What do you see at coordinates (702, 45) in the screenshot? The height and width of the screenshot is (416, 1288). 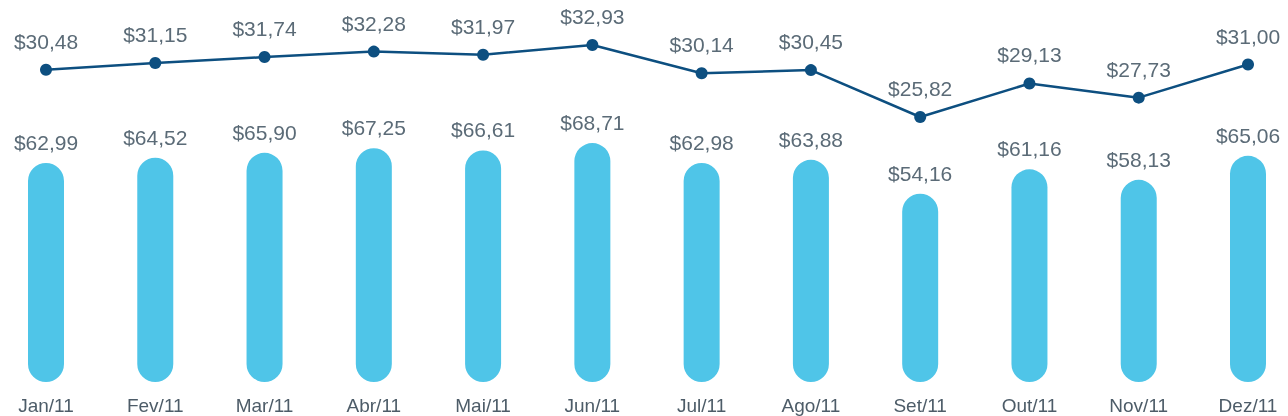 I see `data-label: $30,14` at bounding box center [702, 45].